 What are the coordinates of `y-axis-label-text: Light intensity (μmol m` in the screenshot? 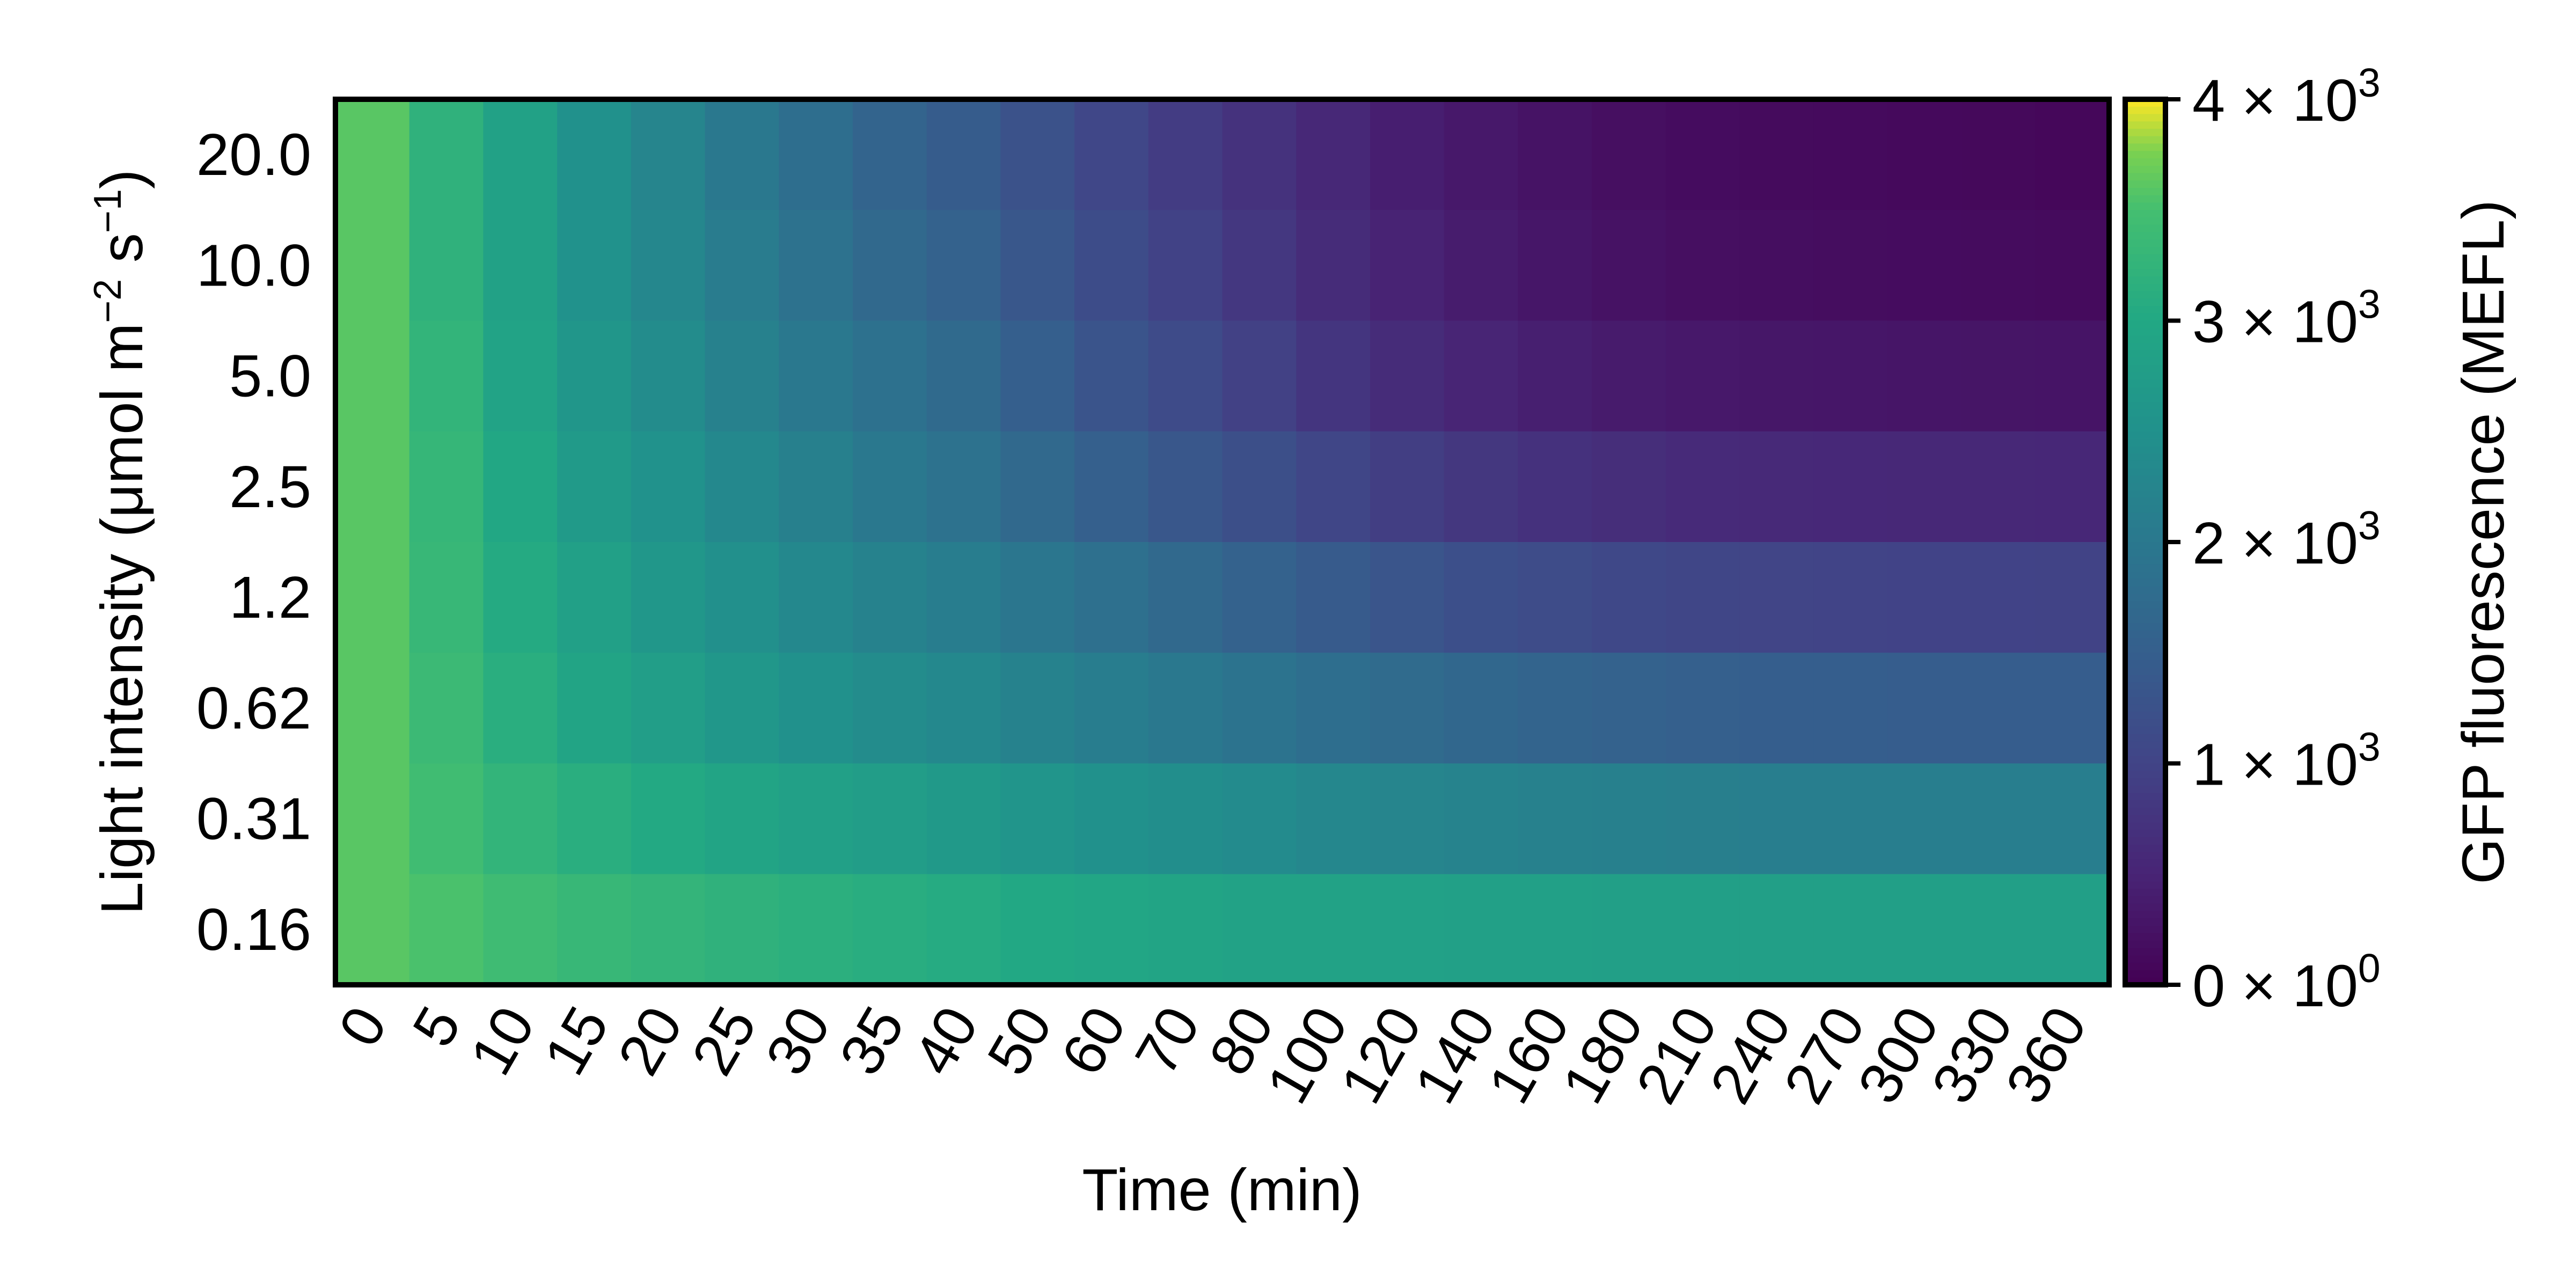 It's located at (122, 619).